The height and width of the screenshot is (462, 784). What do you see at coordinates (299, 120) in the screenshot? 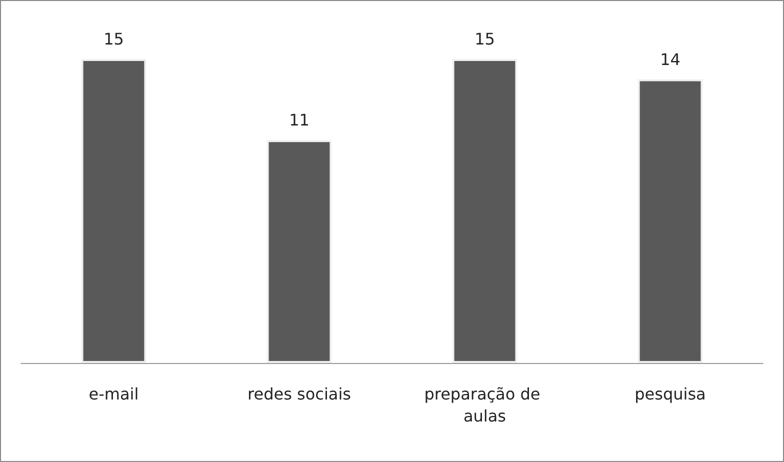
I see `data-label: 11` at bounding box center [299, 120].